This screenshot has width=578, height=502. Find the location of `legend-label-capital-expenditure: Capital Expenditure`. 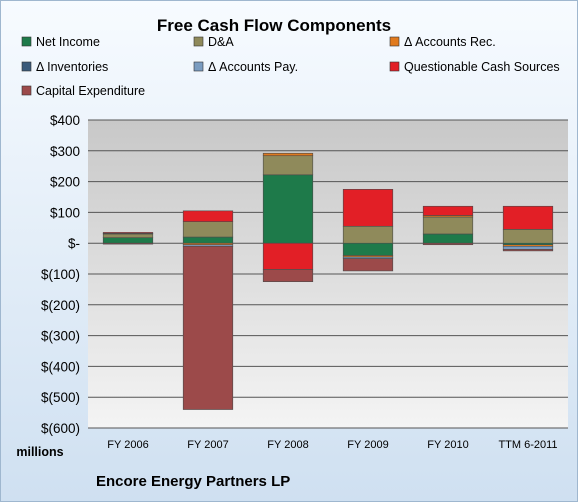

legend-label-capital-expenditure: Capital Expenditure is located at coordinates (90, 91).